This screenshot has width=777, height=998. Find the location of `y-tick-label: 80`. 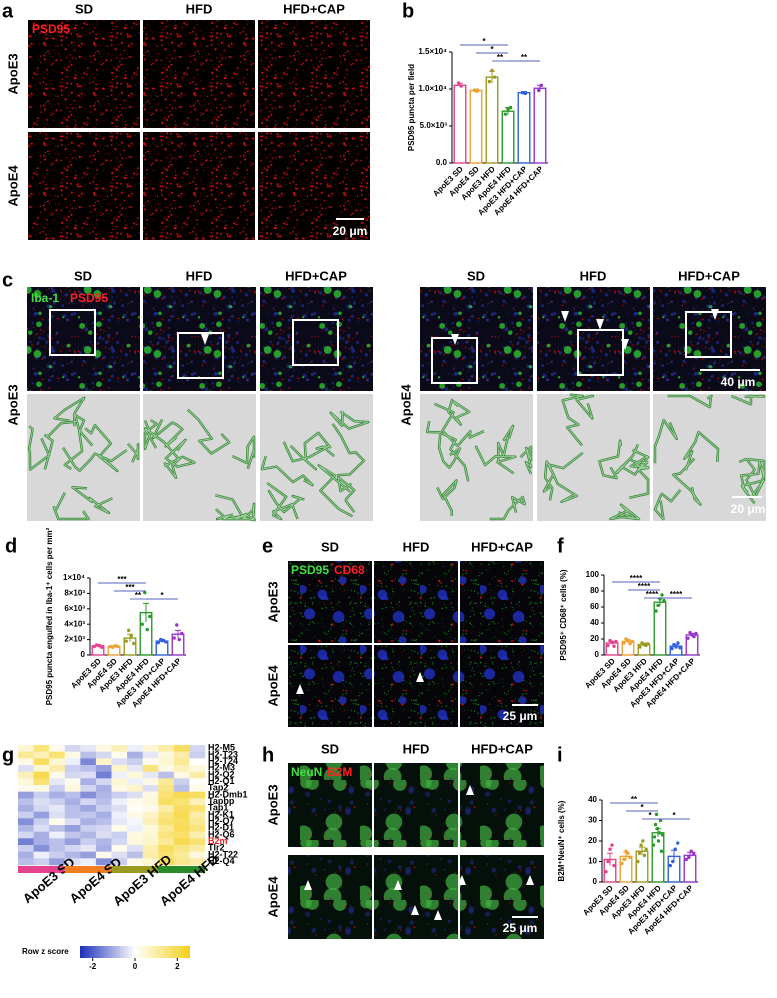

y-tick-label: 80 is located at coordinates (594, 590).